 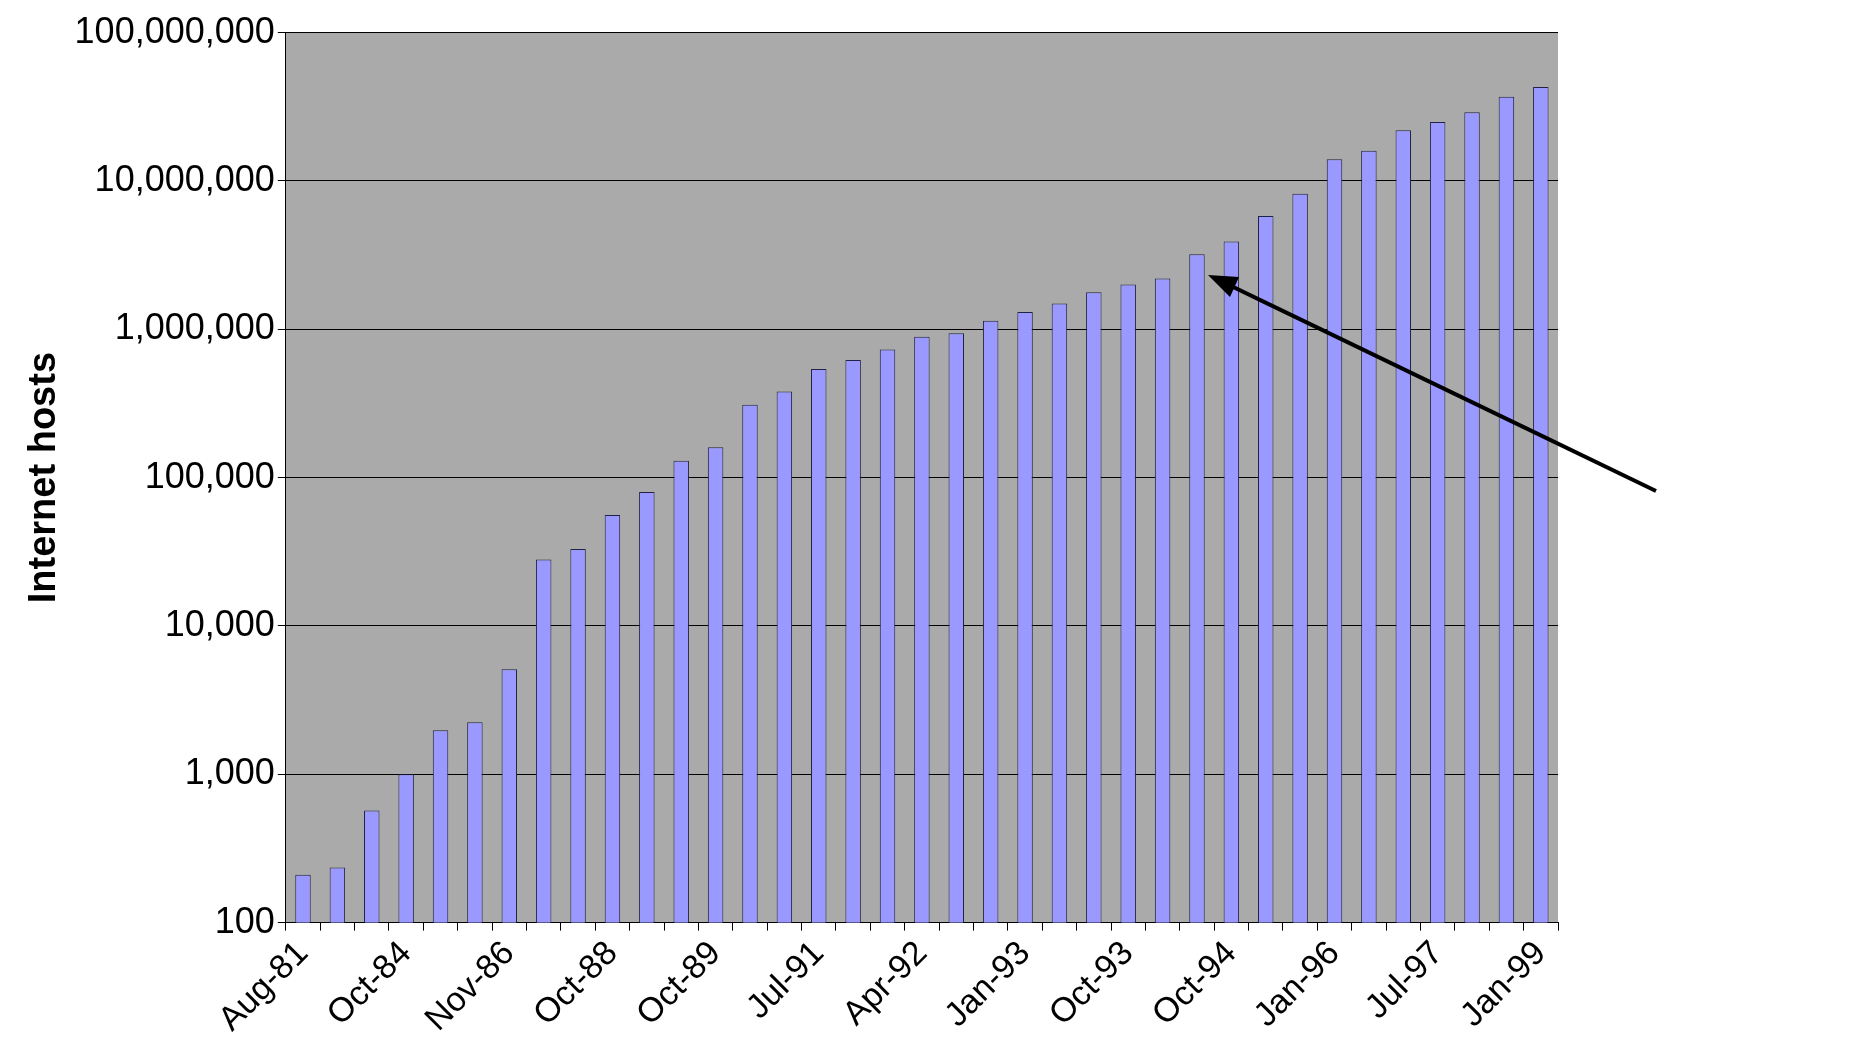 What do you see at coordinates (42, 477) in the screenshot?
I see `y-axis-title: Internet hosts` at bounding box center [42, 477].